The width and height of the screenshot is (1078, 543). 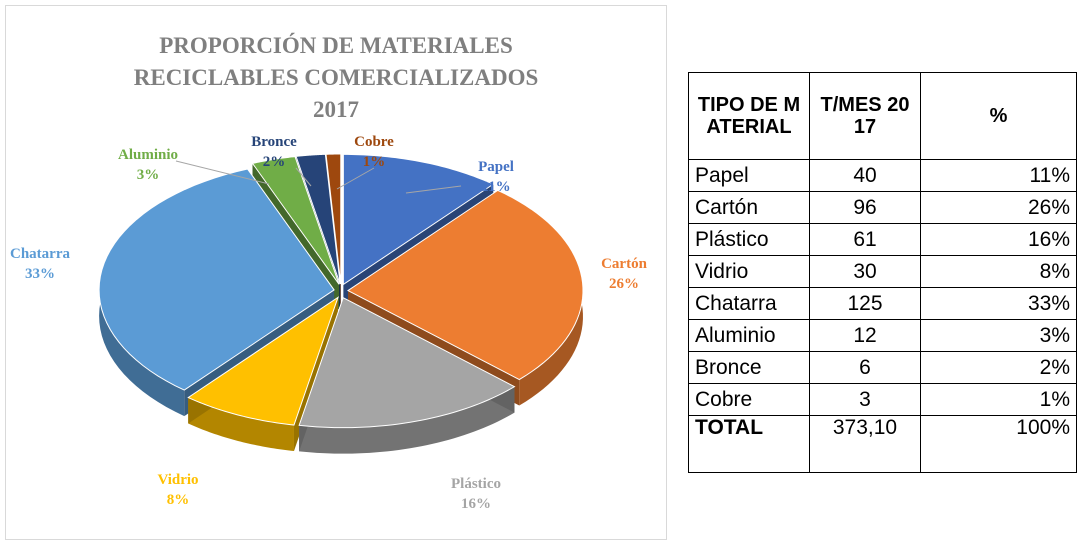 I want to click on table-row: Plástico 61 16%, so click(x=882, y=239).